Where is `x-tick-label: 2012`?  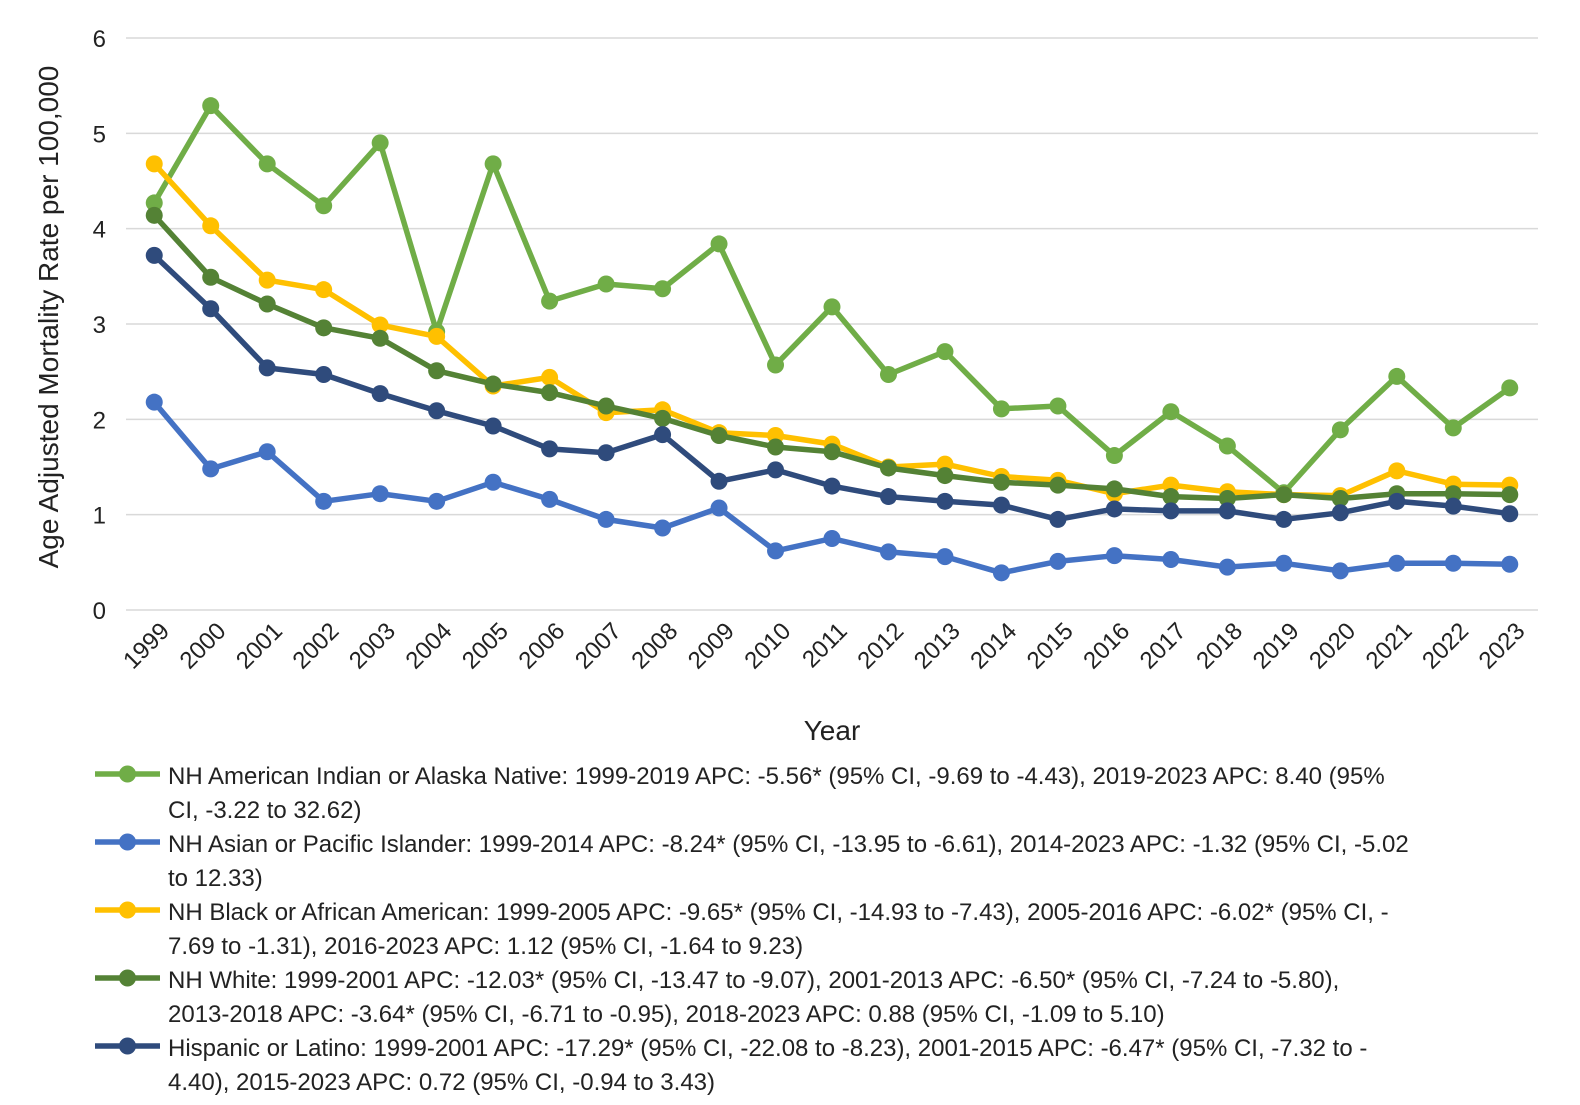 x-tick-label: 2012 is located at coordinates (880, 646).